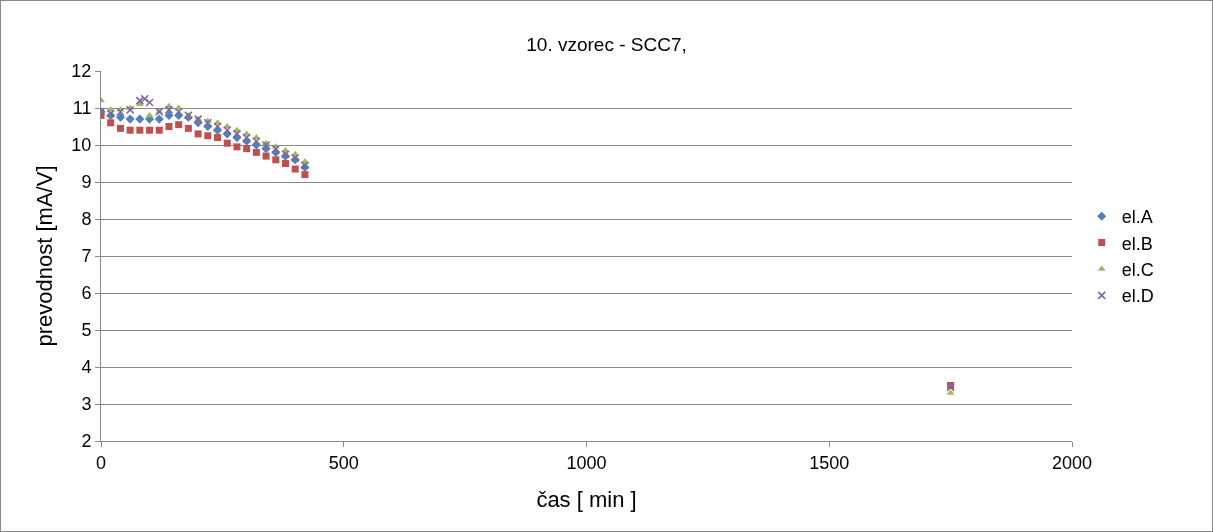  I want to click on chart-title: 10. vzorec - SCC7,, so click(606, 45).